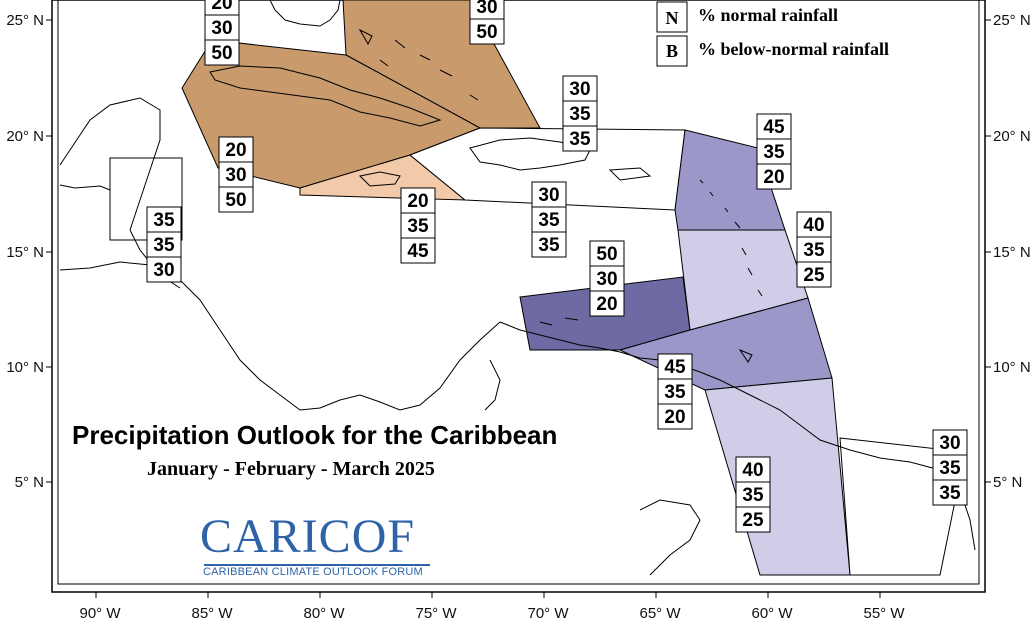  I want to click on logo-wordmark: CARICOF, so click(308, 536).